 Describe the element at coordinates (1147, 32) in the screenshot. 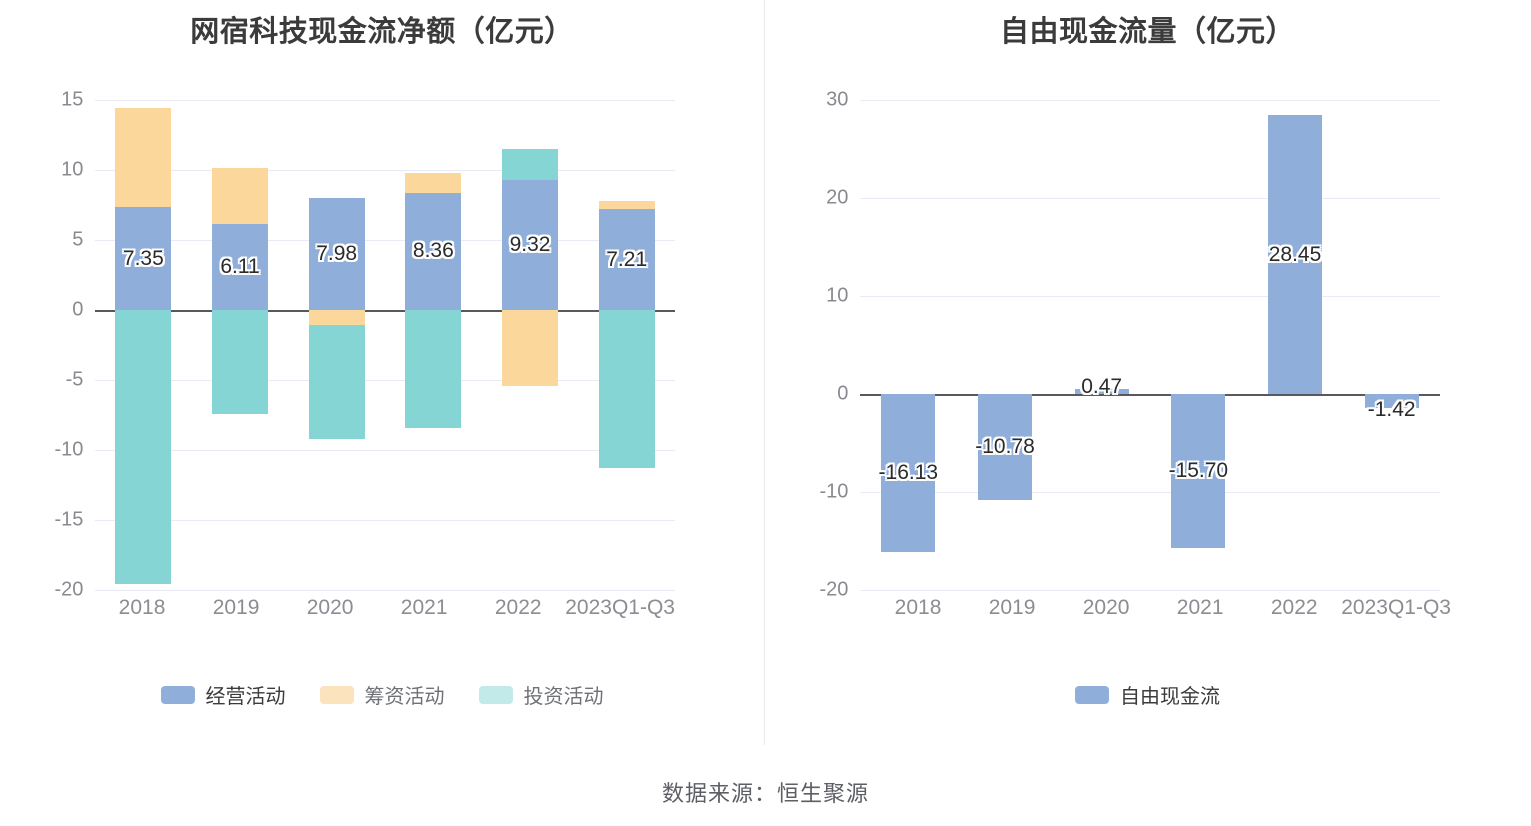

I see `chart-title-right: 自由现金流量（亿元）` at that location.